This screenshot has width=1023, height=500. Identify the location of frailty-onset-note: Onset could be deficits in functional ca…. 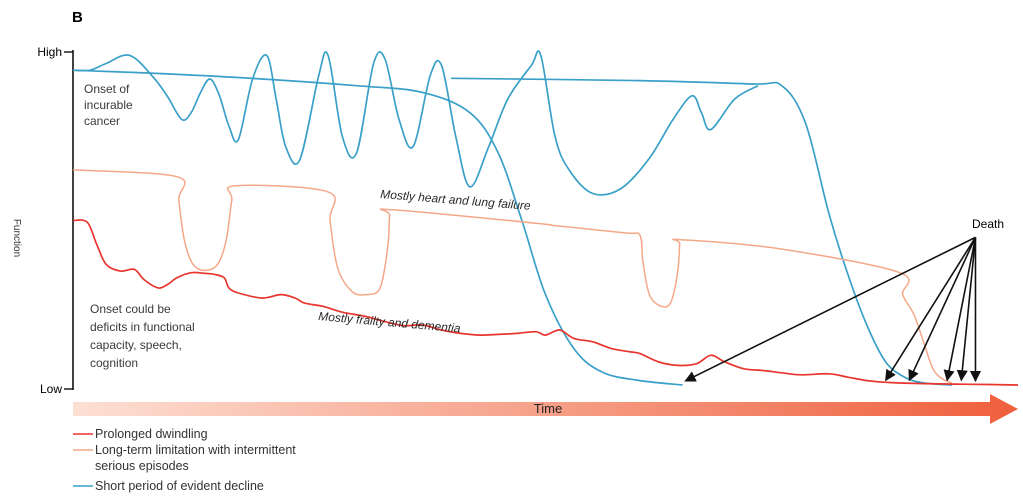
(144, 336).